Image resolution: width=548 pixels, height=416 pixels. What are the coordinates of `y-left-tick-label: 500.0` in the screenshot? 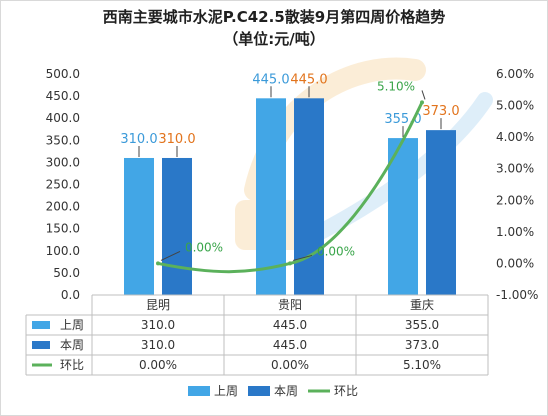 It's located at (63, 74).